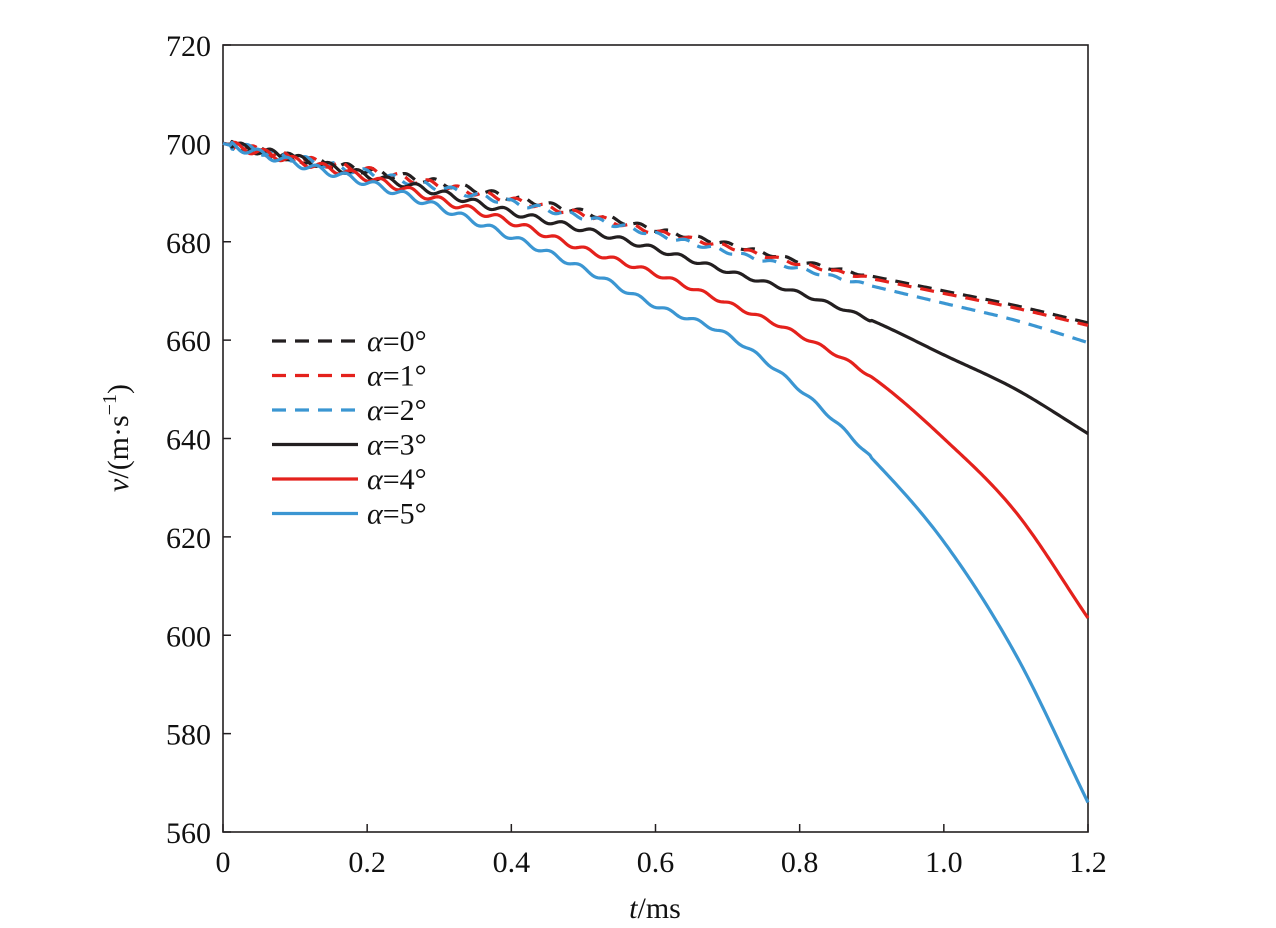 The image size is (1276, 928). Describe the element at coordinates (188, 46) in the screenshot. I see `y-tick-label: 720` at that location.